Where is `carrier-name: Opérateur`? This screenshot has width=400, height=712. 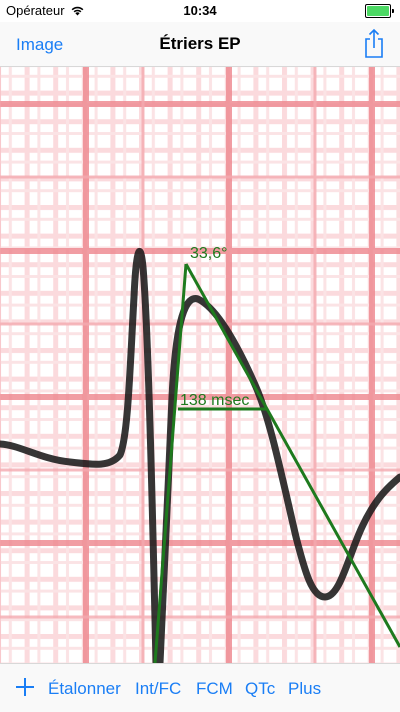 carrier-name: Opérateur is located at coordinates (35, 10).